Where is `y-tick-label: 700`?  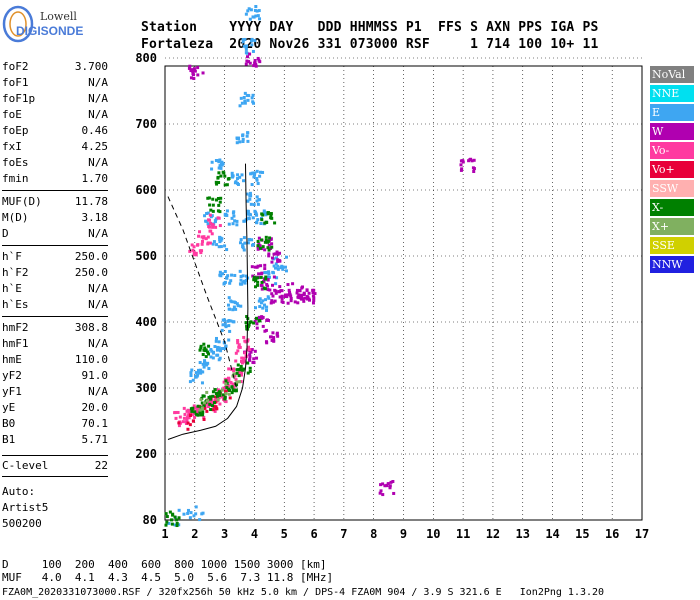
y-tick-label: 700 is located at coordinates (146, 124).